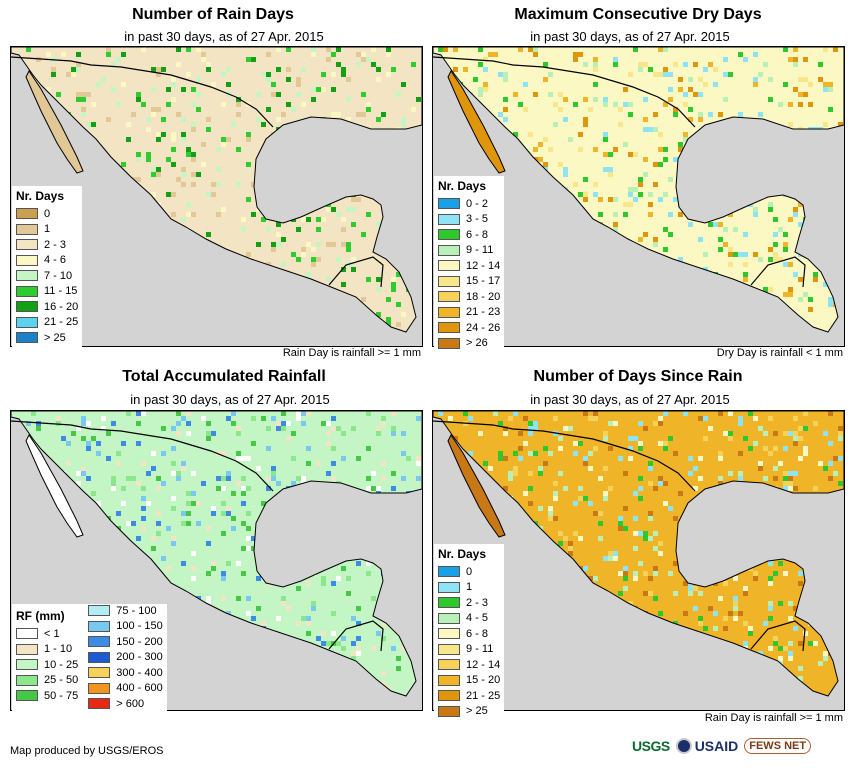  I want to click on usaid-seal-icon, so click(683, 746).